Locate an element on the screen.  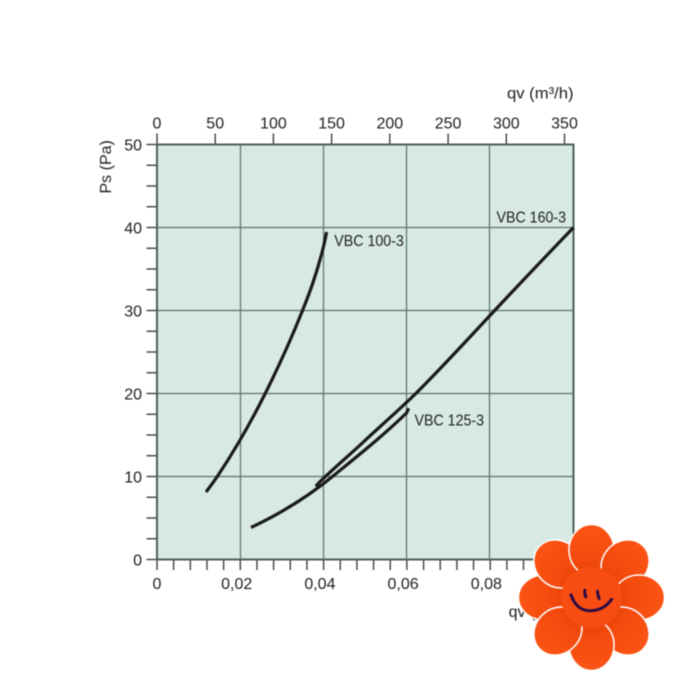
svg-text: VBC 125-3 is located at coordinates (450, 421).